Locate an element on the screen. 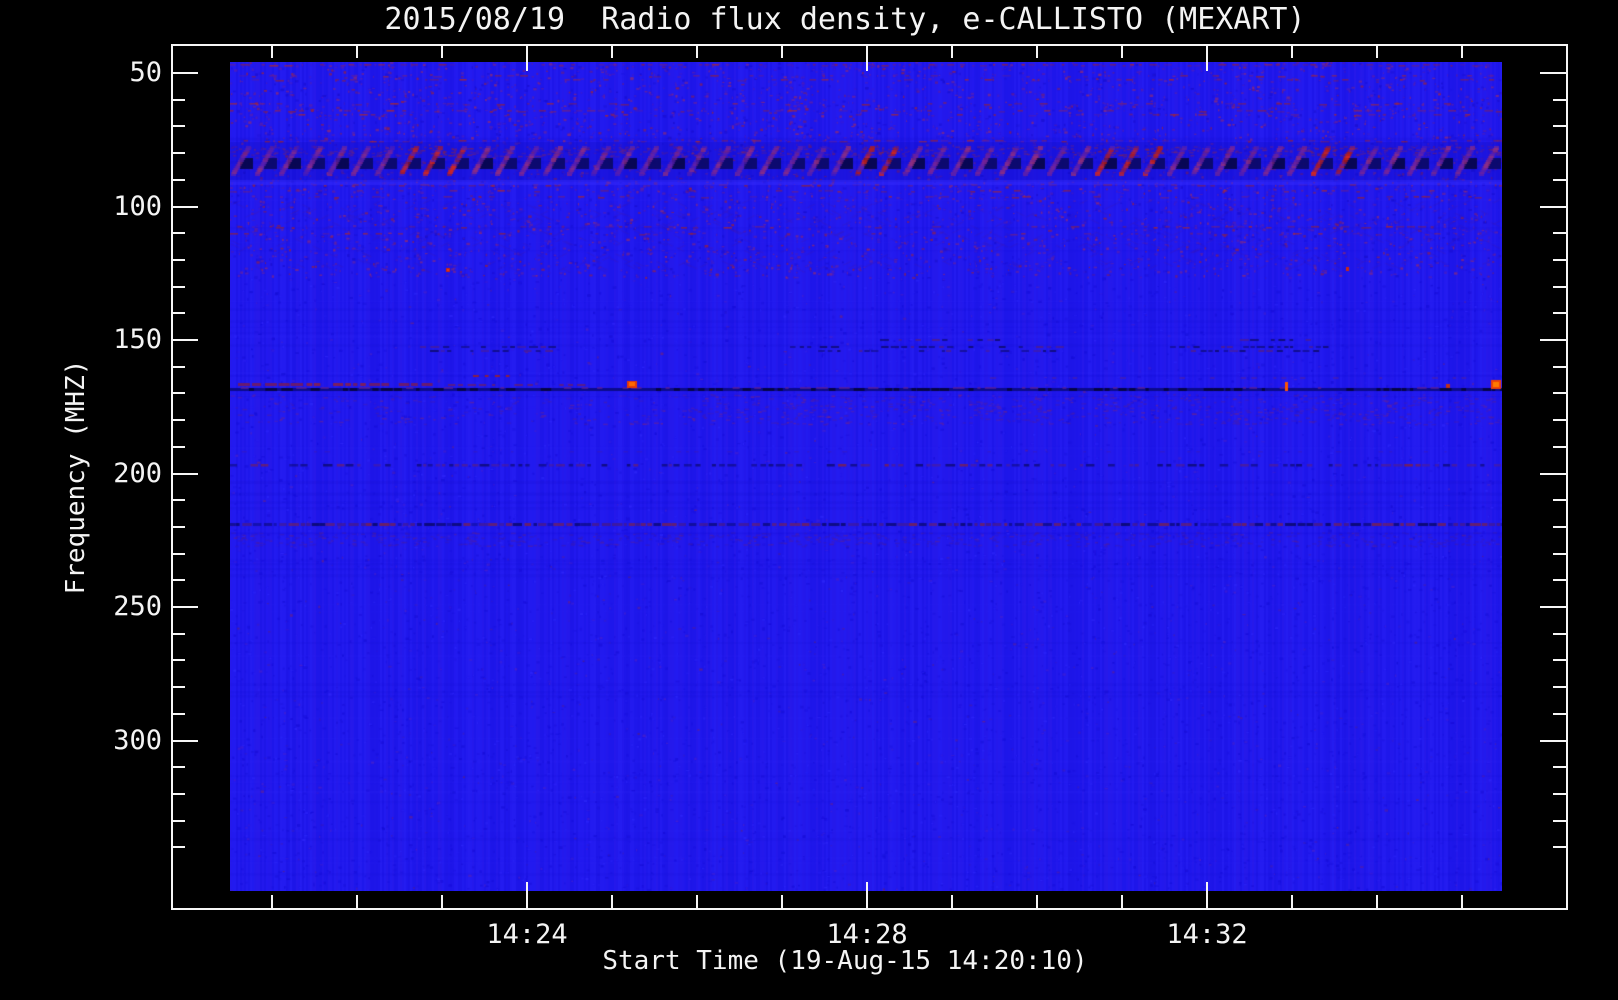 Image resolution: width=1618 pixels, height=1000 pixels. y-tick-label: 200 is located at coordinates (137, 473).